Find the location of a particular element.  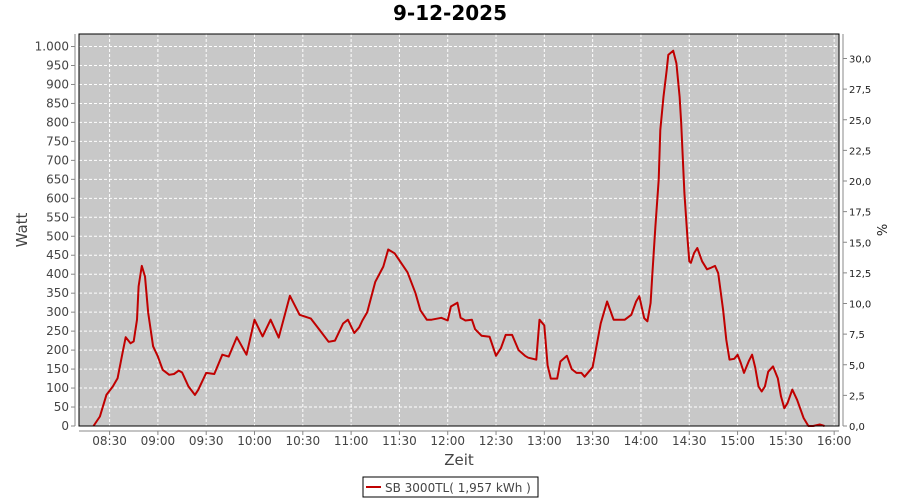

x-tick-label: 10:00 is located at coordinates (254, 441).